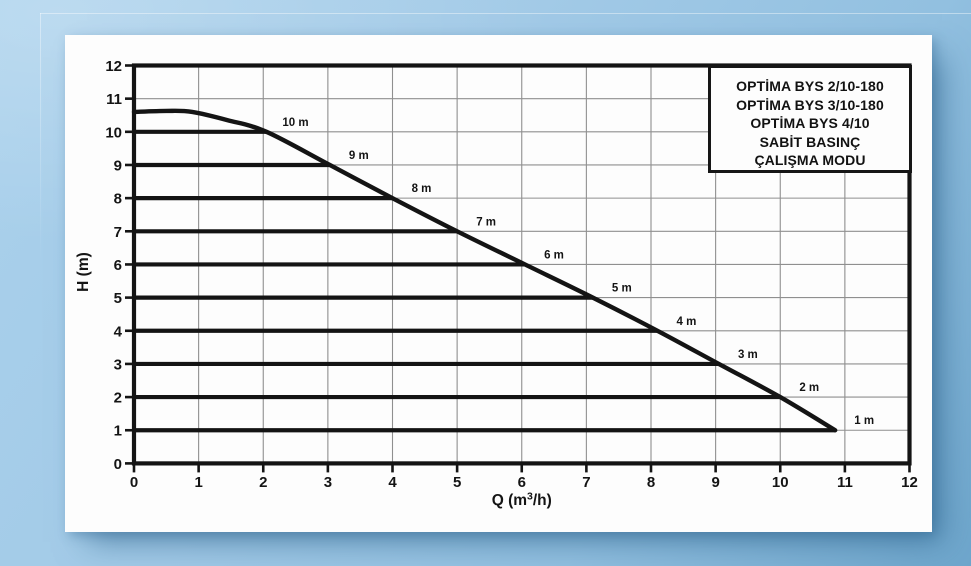 The height and width of the screenshot is (566, 971). I want to click on pressure-line-label: 4 m, so click(687, 322).